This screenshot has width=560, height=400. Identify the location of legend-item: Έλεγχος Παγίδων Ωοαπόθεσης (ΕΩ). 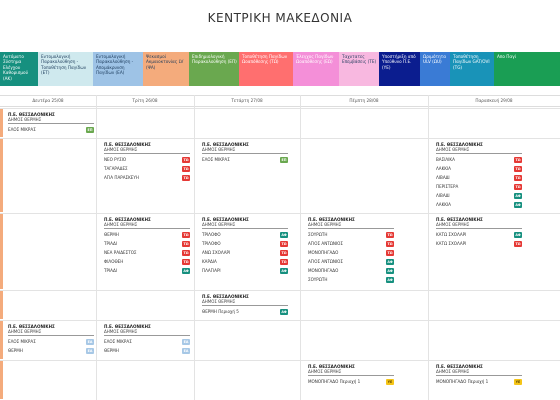
(316, 69).